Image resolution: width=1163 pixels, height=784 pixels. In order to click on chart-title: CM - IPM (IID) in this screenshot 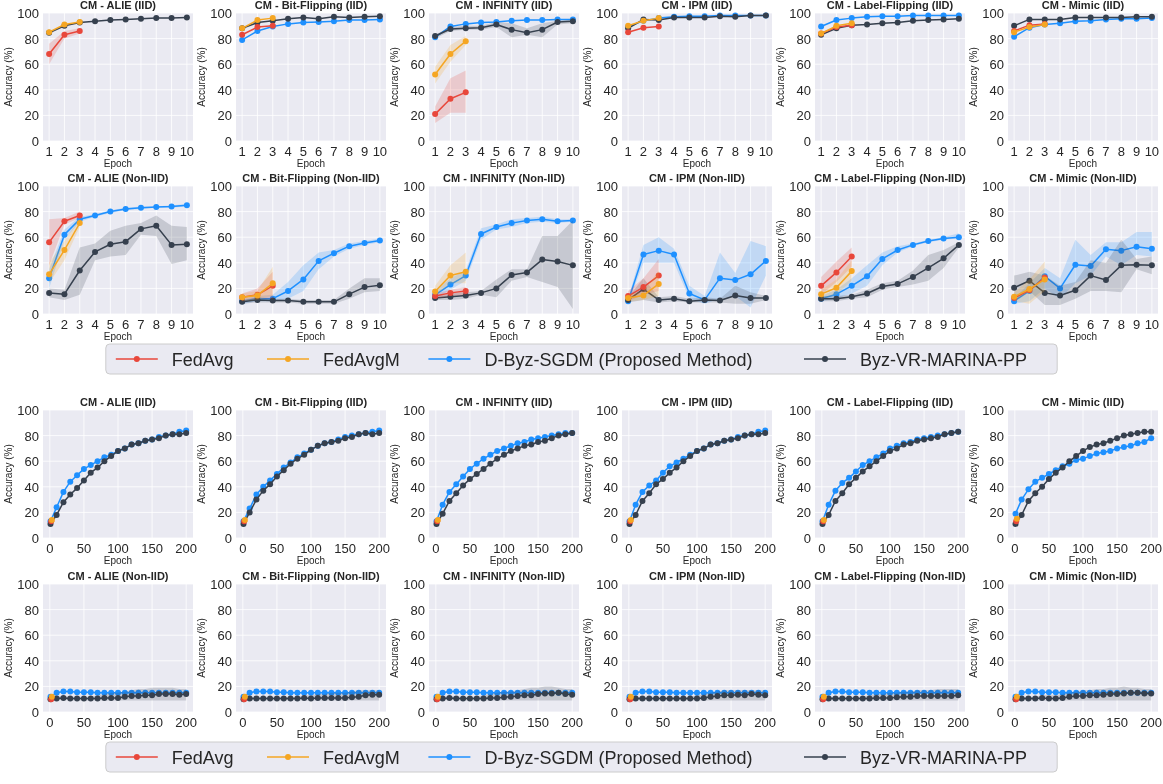, I will do `click(697, 5)`.